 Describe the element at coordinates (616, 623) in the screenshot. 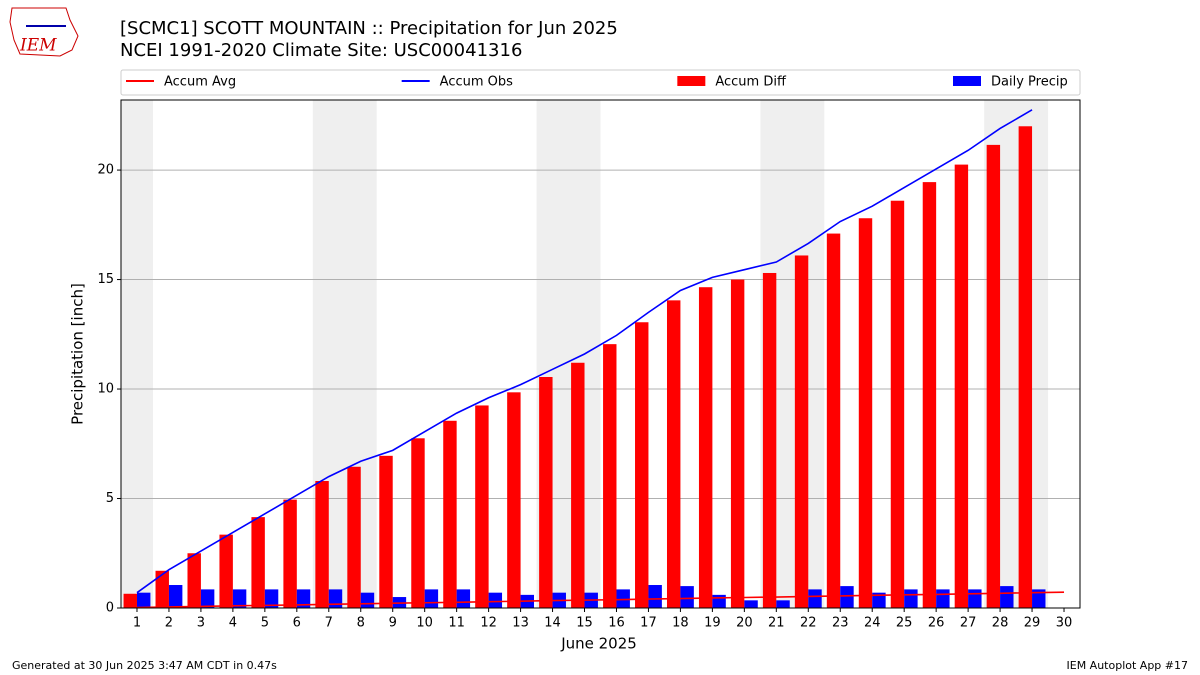

I see `x-tick-label: 16` at that location.